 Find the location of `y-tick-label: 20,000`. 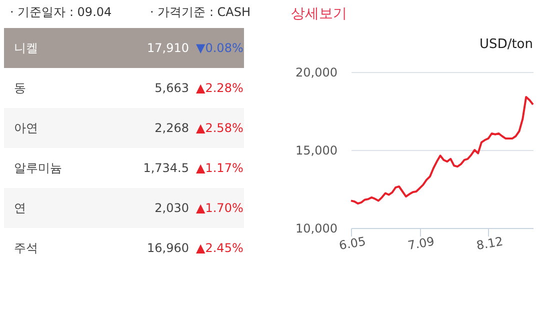

y-tick-label: 20,000 is located at coordinates (317, 73).